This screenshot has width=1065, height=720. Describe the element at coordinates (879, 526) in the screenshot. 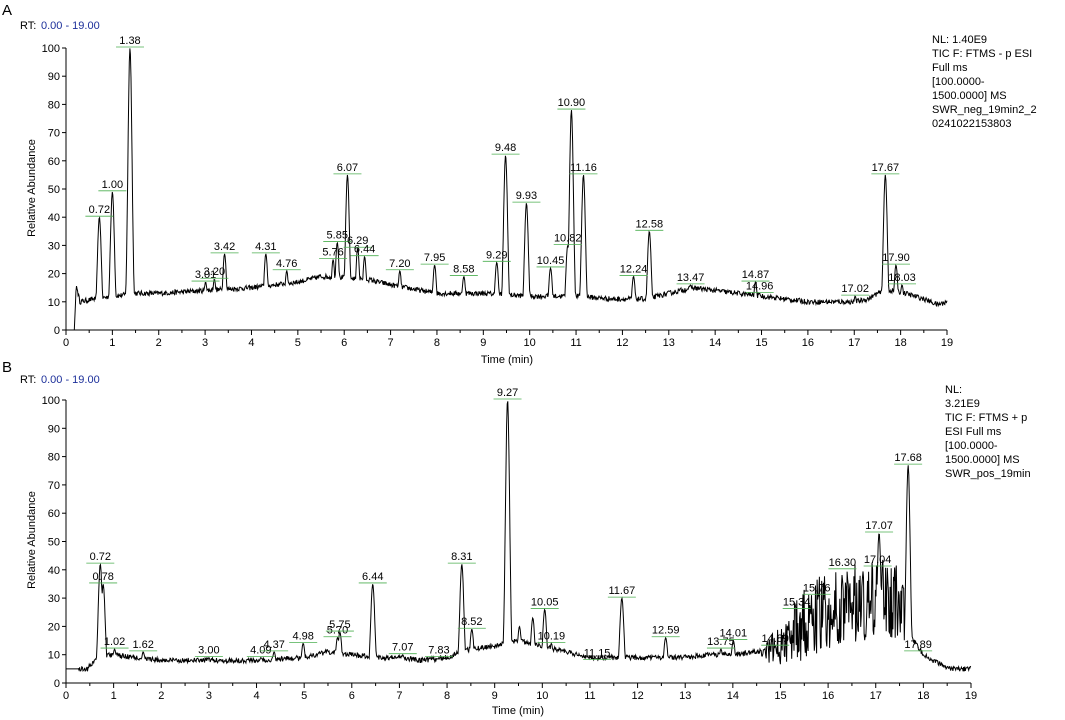

I see `peak-label: 17.07` at that location.